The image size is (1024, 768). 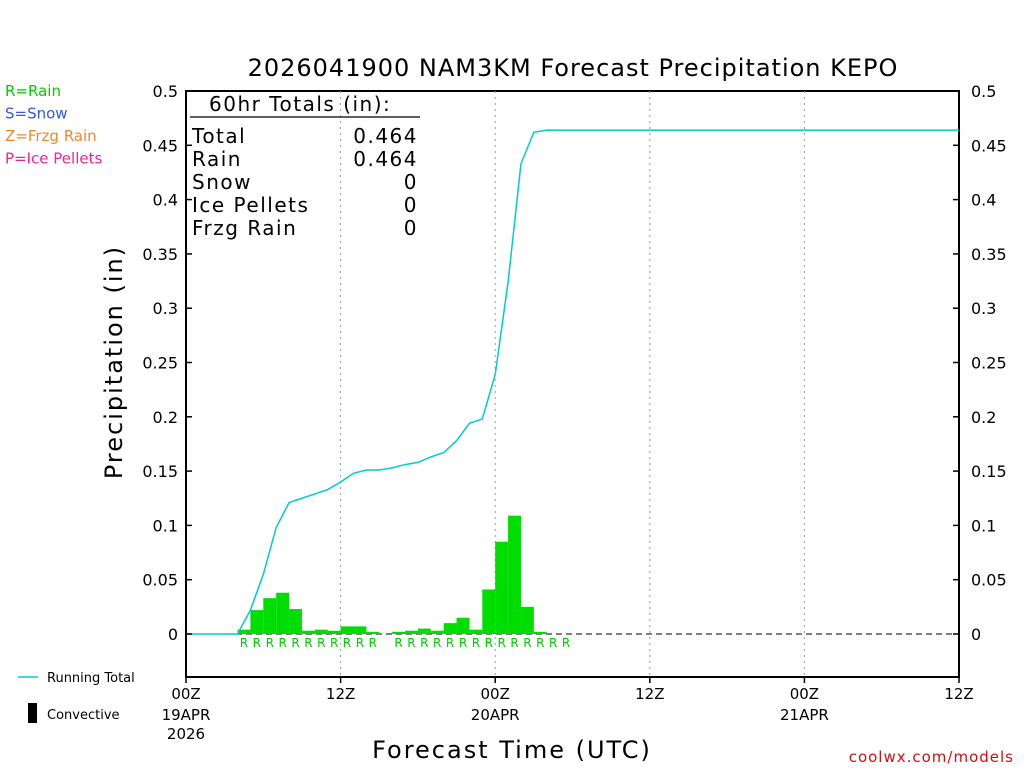 I want to click on x-tick-date: 19APR, so click(x=186, y=715).